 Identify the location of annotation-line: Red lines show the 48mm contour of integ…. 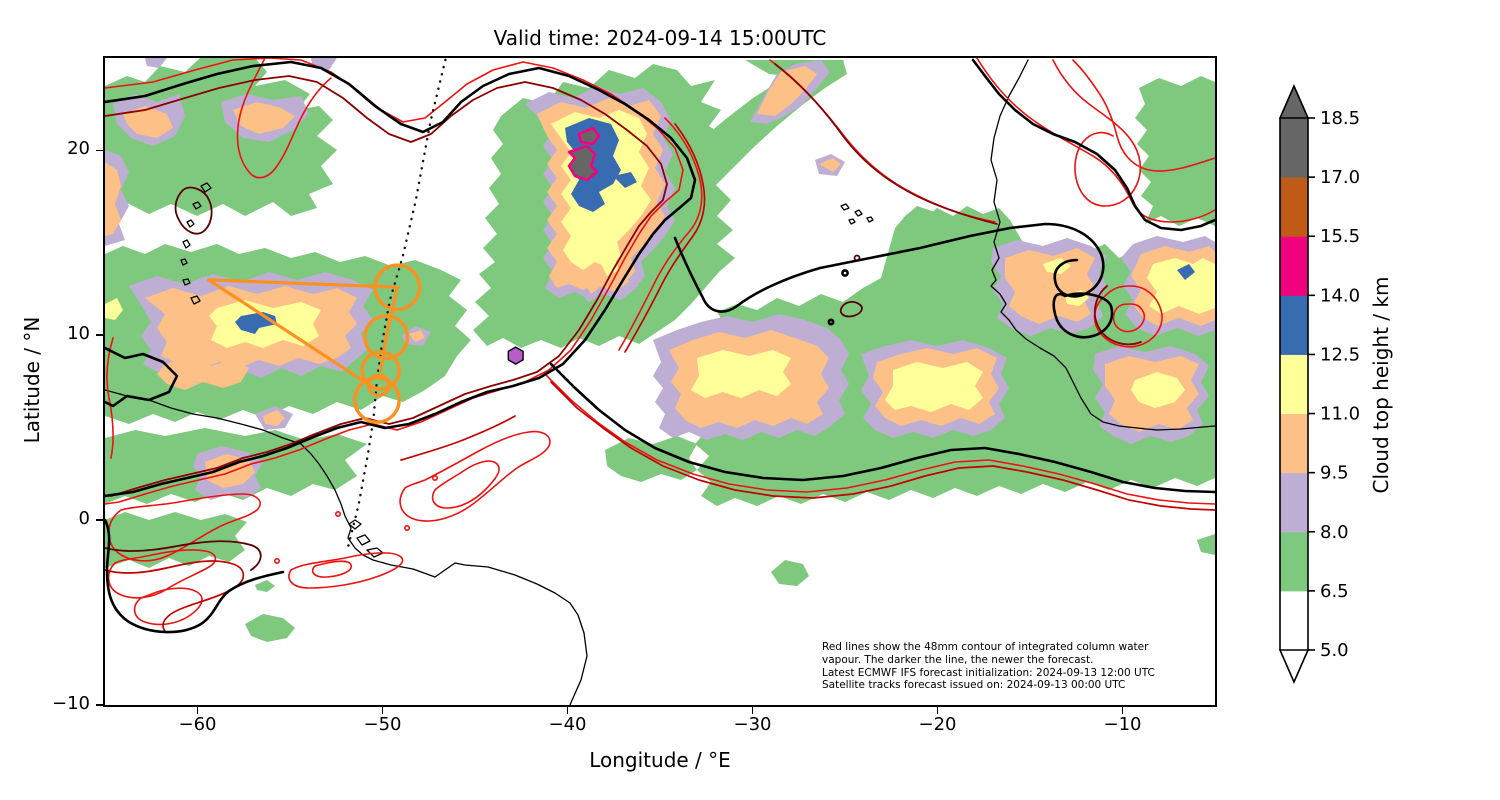
(985, 647).